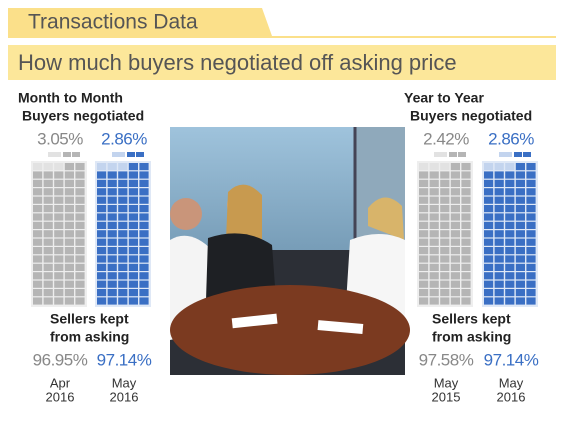  Describe the element at coordinates (89, 319) in the screenshot. I see `sellers-label: Sellers kept` at that location.